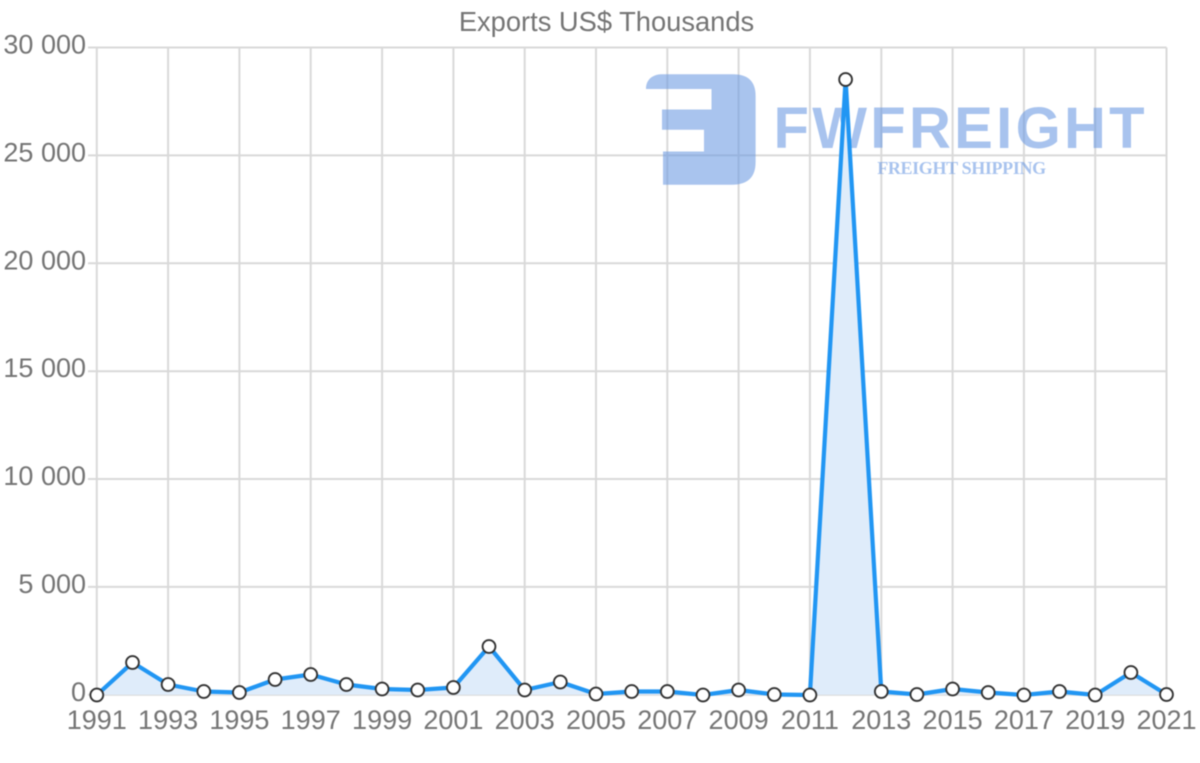 This screenshot has width=1200, height=763. What do you see at coordinates (239, 720) in the screenshot?
I see `svg-text: 1995` at bounding box center [239, 720].